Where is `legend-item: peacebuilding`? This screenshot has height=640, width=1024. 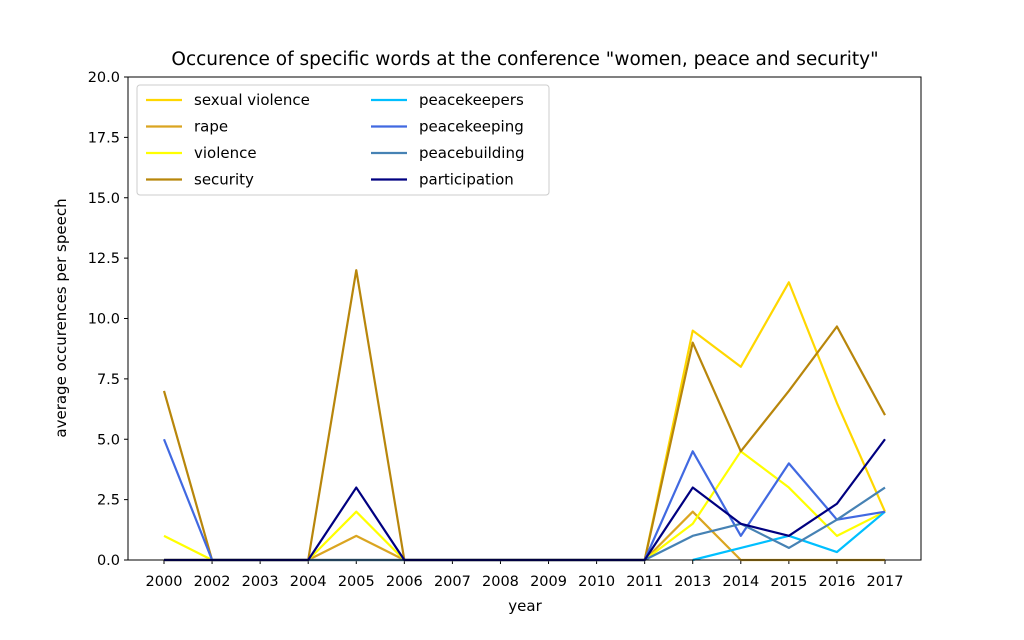
legend-item: peacebuilding is located at coordinates (448, 153).